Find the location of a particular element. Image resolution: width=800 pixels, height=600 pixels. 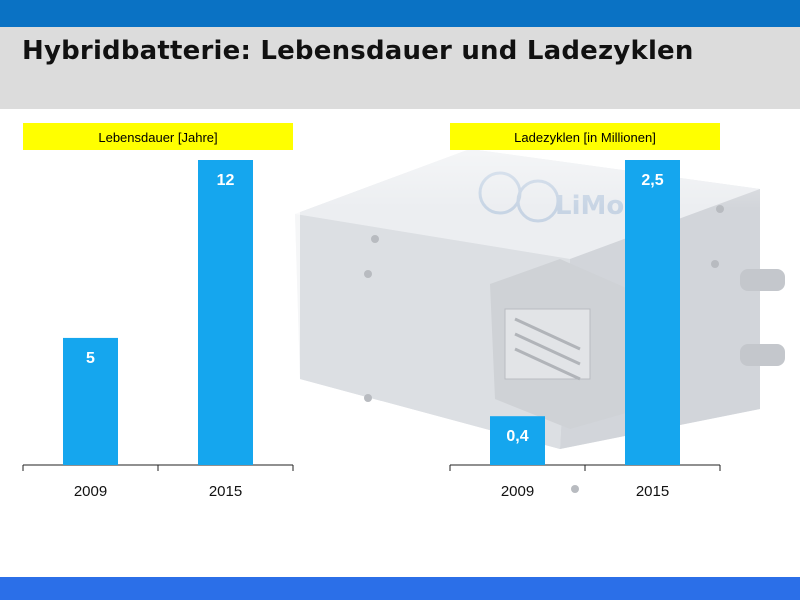

chart-title: Lebensdauer [Jahre] is located at coordinates (157, 137).